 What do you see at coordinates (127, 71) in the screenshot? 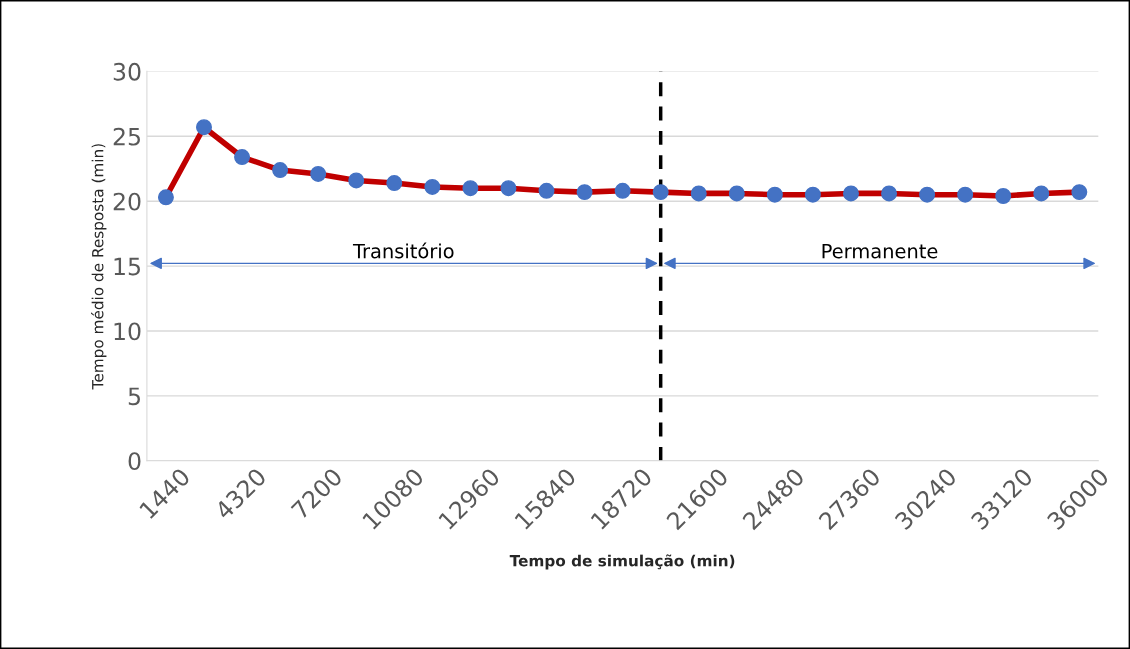
I see `y-tick-label: 30` at bounding box center [127, 71].